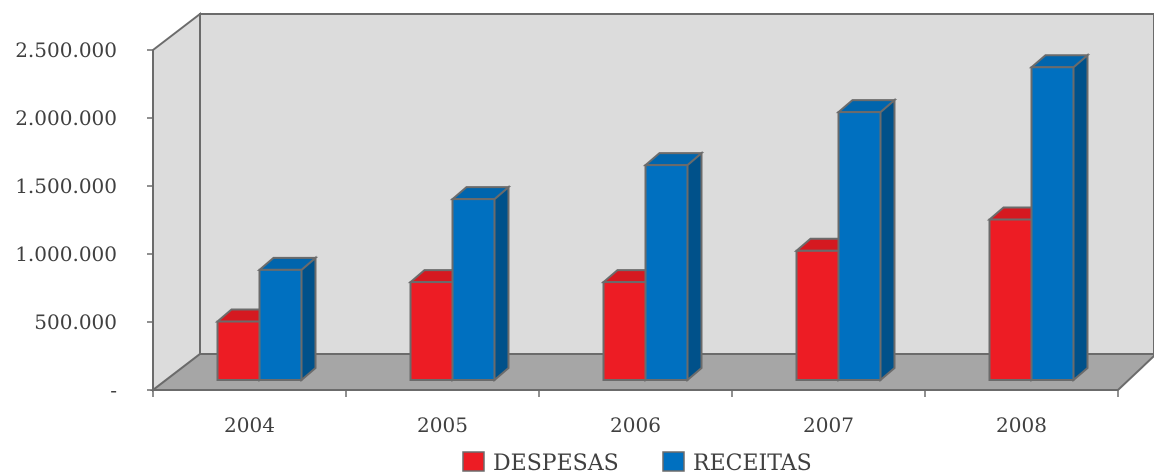  I want to click on side-wall, so click(176, 202).